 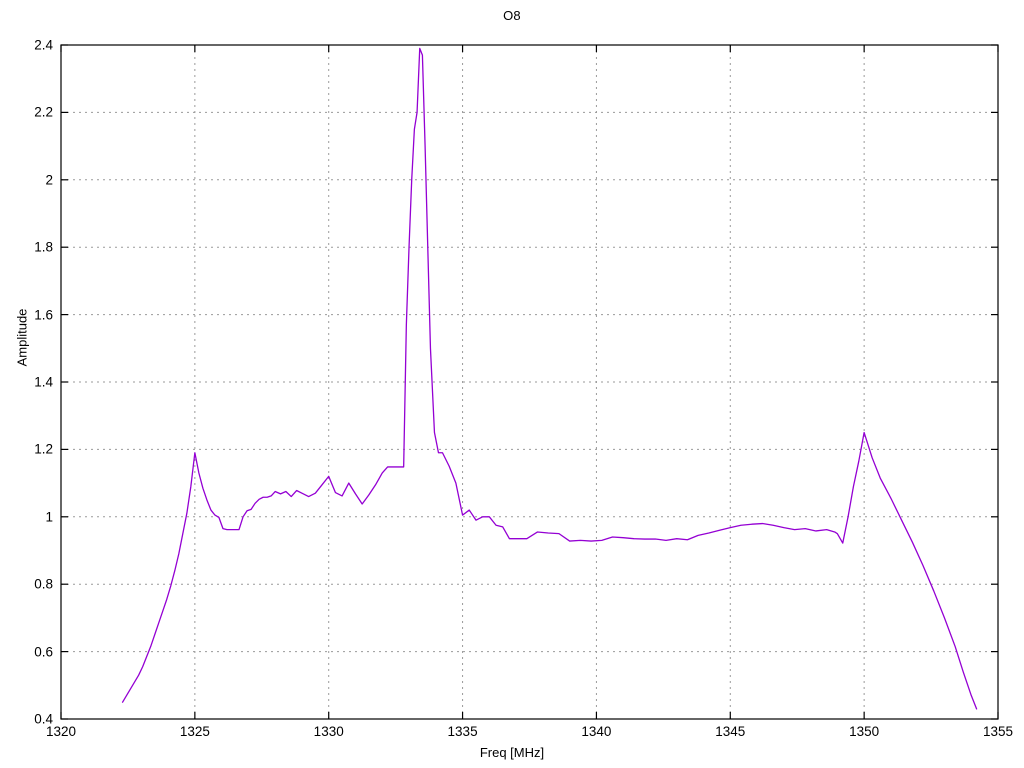 What do you see at coordinates (43, 112) in the screenshot?
I see `y-tick-label: 2.2` at bounding box center [43, 112].